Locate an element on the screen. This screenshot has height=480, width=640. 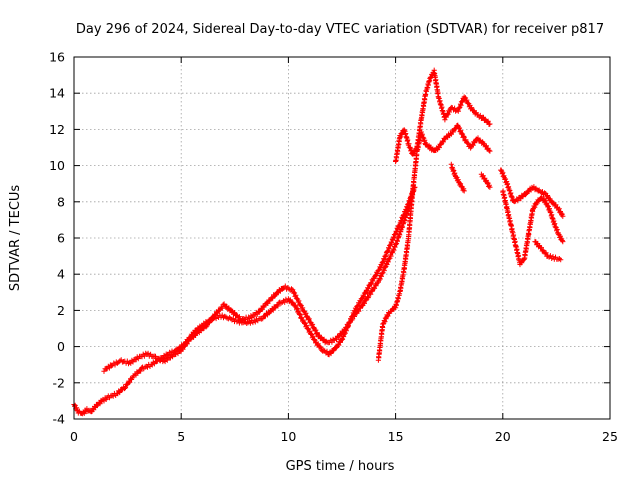
x-tick-label: 5 is located at coordinates (181, 436).